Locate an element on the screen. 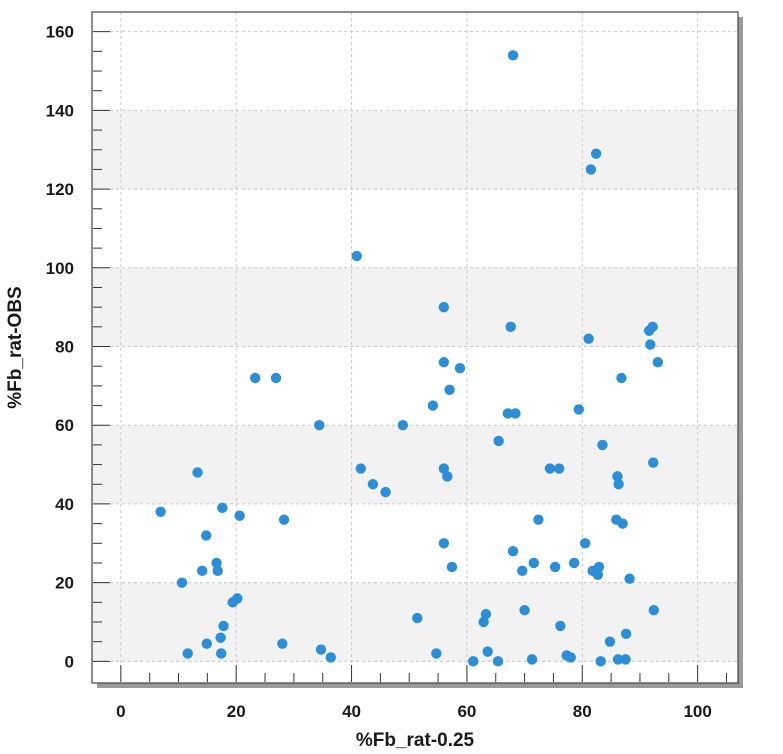 The height and width of the screenshot is (754, 783). x-axis-ticks: 0 20 40 60 80 100 is located at coordinates (421, 693).